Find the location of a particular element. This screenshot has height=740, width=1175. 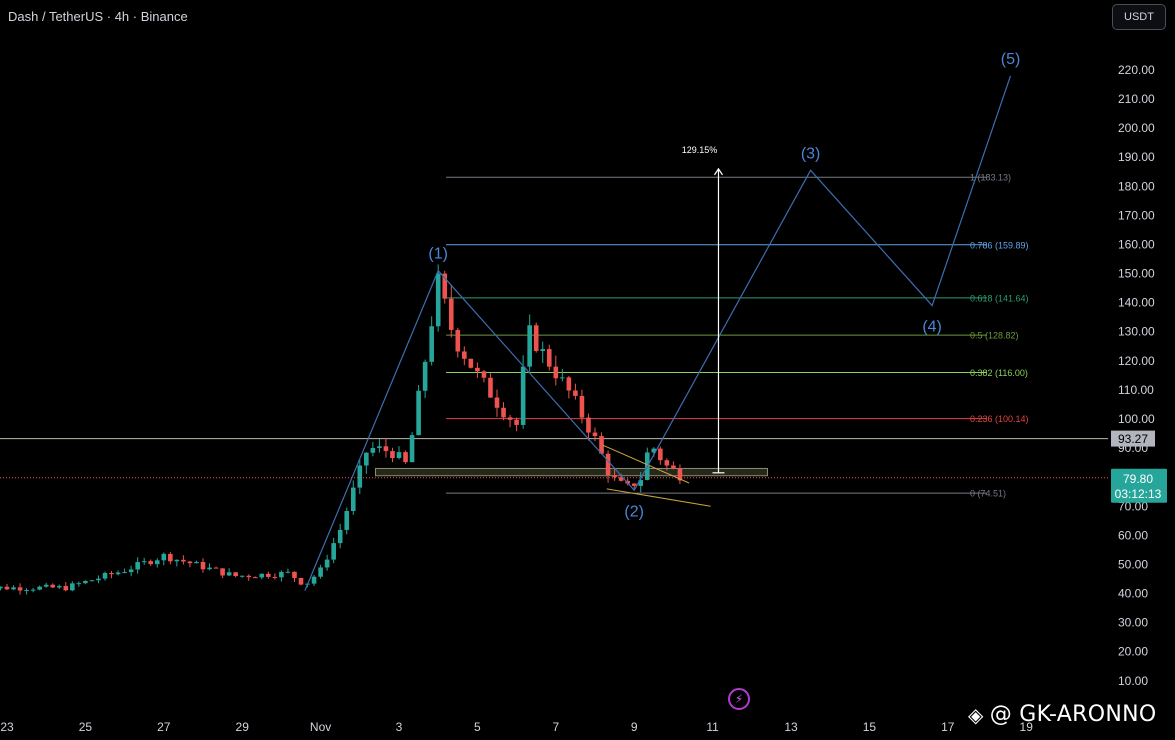

y-tick-label: 70.00 is located at coordinates (1133, 506).